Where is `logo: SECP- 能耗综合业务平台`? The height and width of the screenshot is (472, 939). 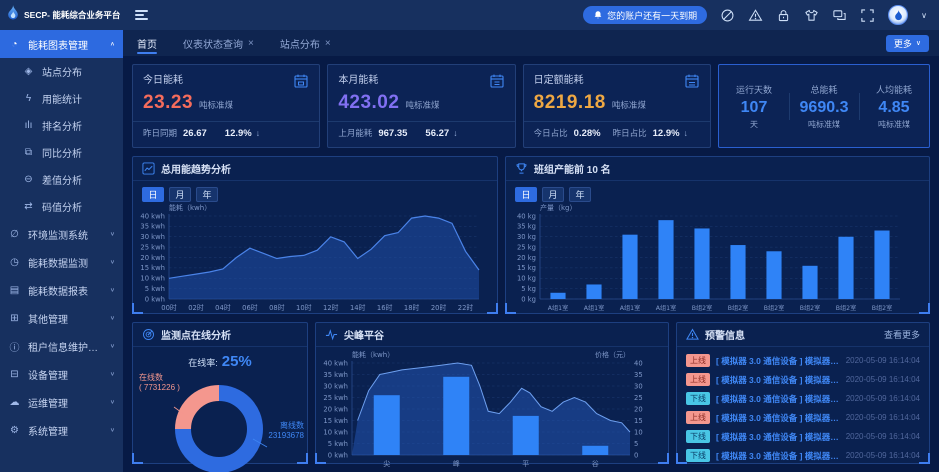
logo: SECP- 能耗综合业务平台 is located at coordinates (61, 15).